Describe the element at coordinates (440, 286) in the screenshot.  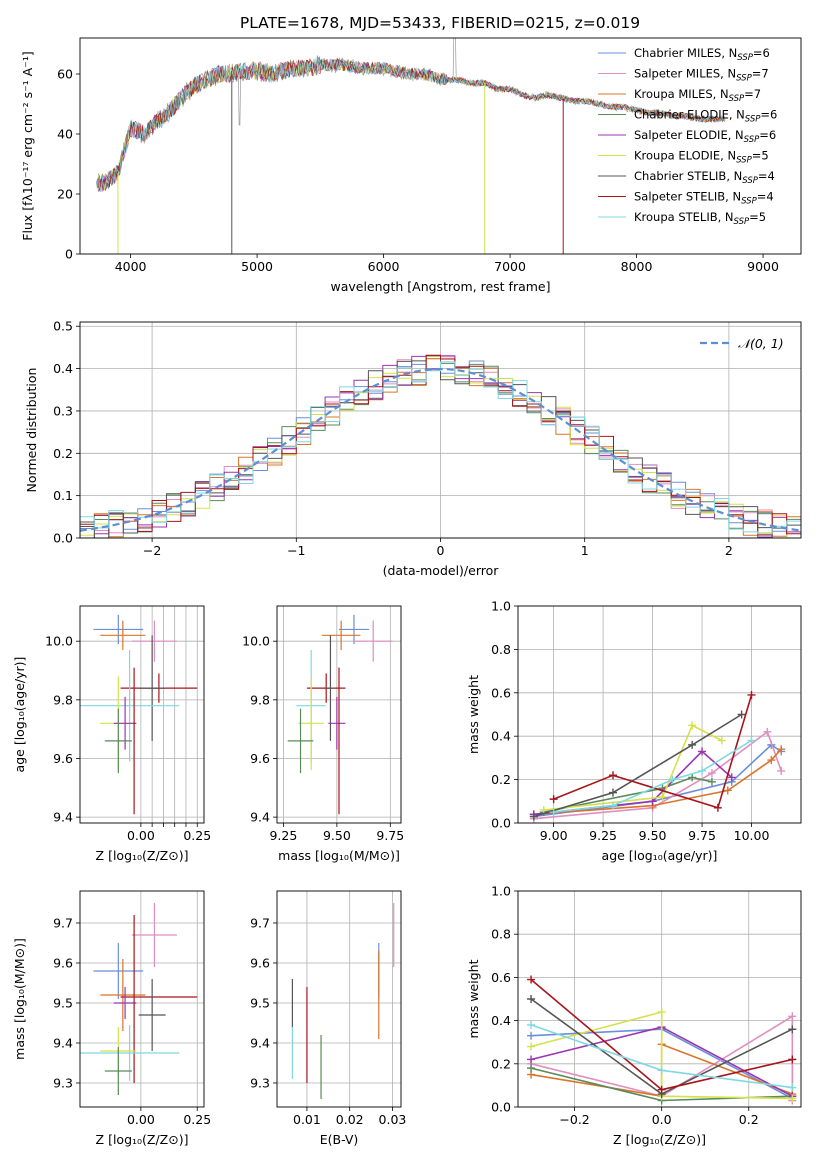
I see `x-axis-label: wavelength [Angstrom, rest frame]` at that location.